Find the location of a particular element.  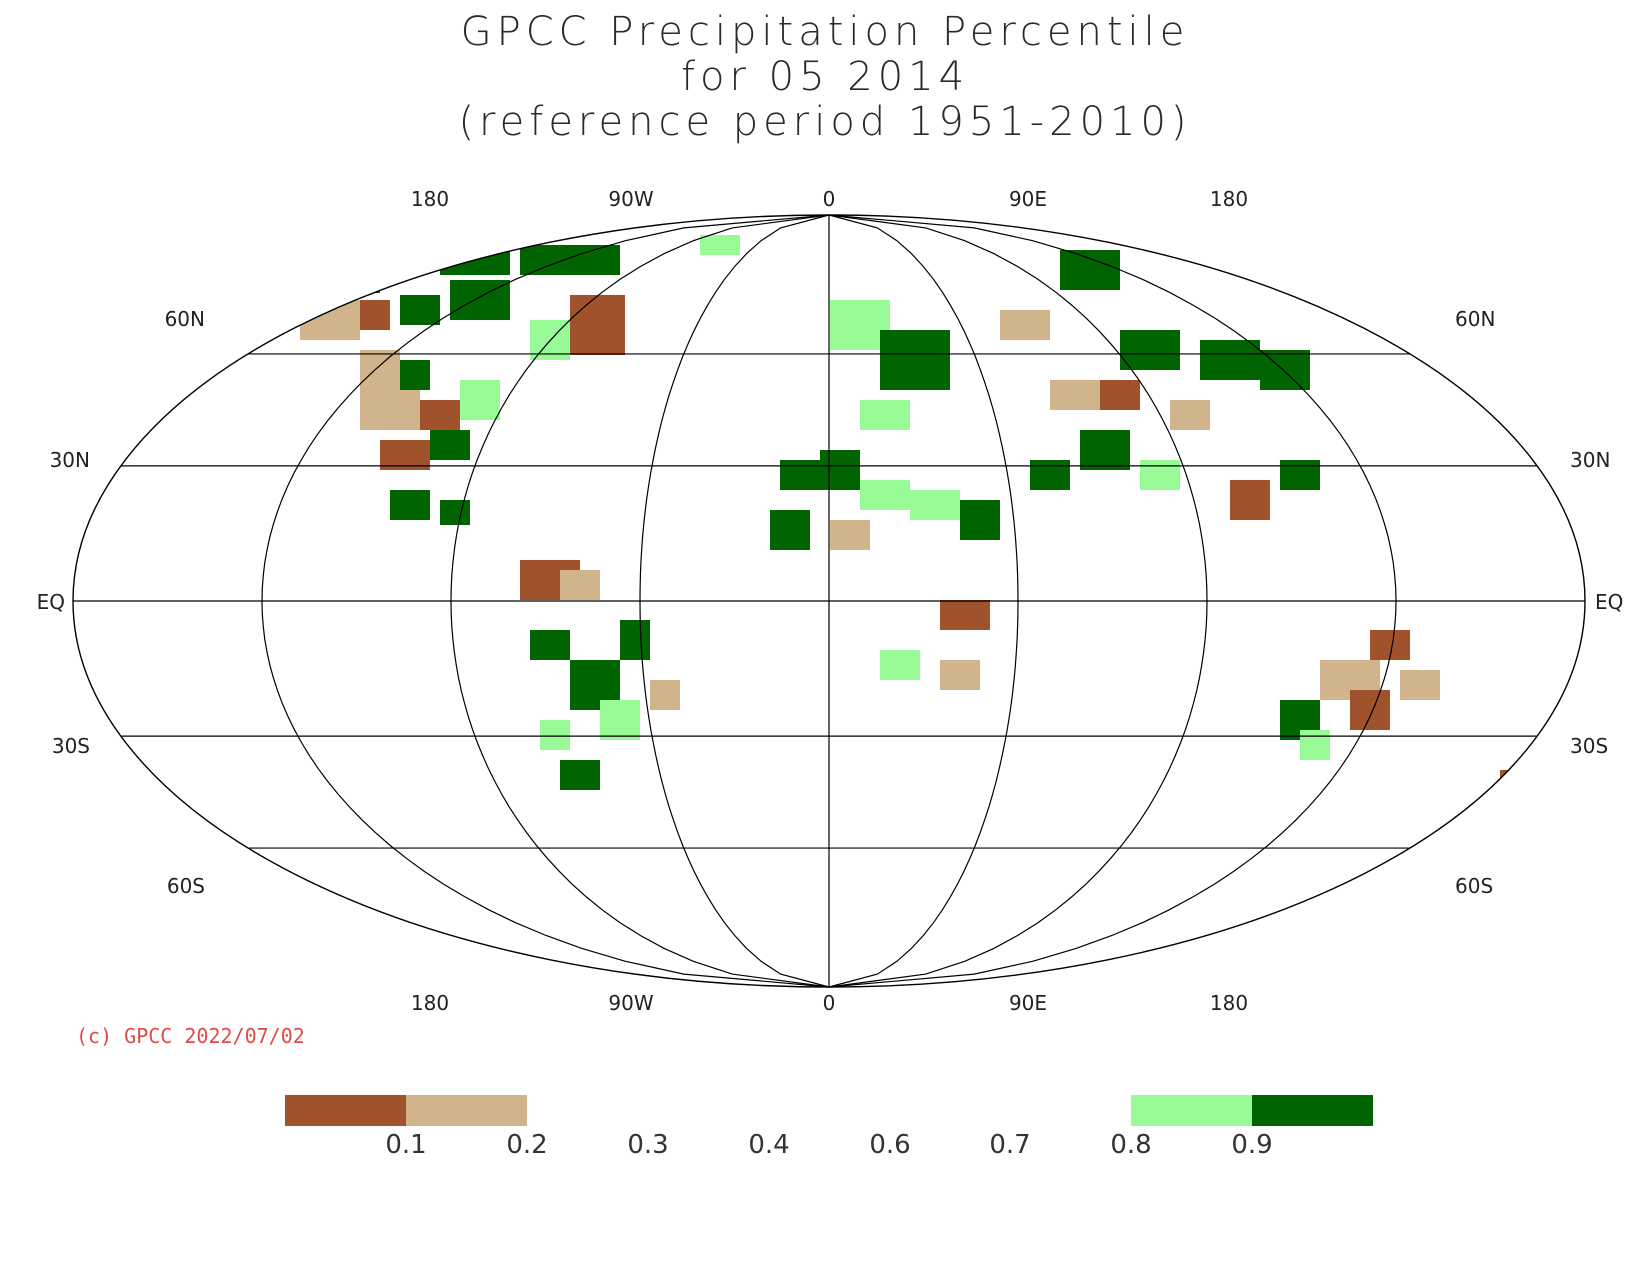

legend-label-0-8: 0.8 is located at coordinates (1131, 1145).